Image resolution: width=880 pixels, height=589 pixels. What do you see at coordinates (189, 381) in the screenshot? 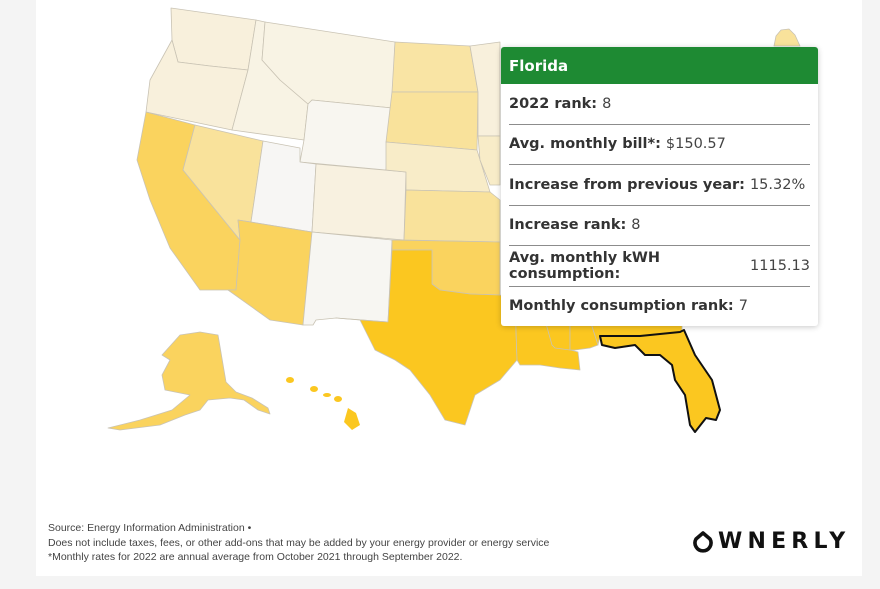
I see `state-alaska` at bounding box center [189, 381].